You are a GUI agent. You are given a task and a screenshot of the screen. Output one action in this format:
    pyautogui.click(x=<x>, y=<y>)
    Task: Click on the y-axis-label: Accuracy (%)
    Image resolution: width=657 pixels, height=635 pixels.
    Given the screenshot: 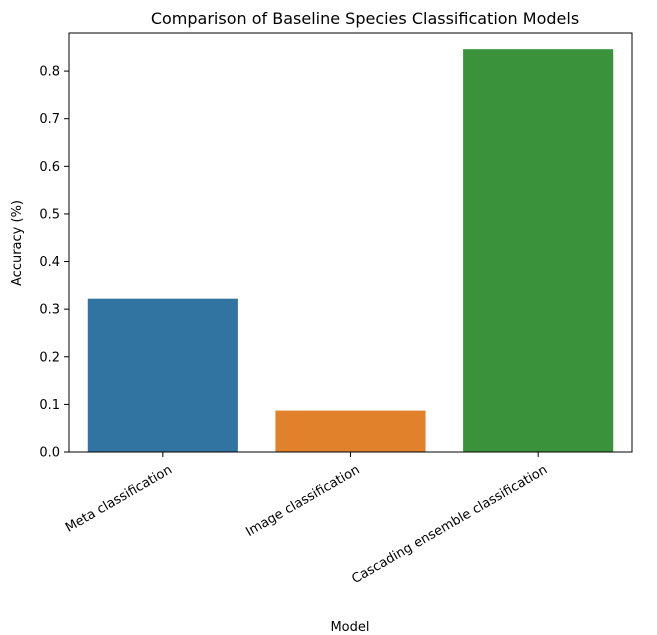 What is the action you would take?
    pyautogui.click(x=17, y=243)
    